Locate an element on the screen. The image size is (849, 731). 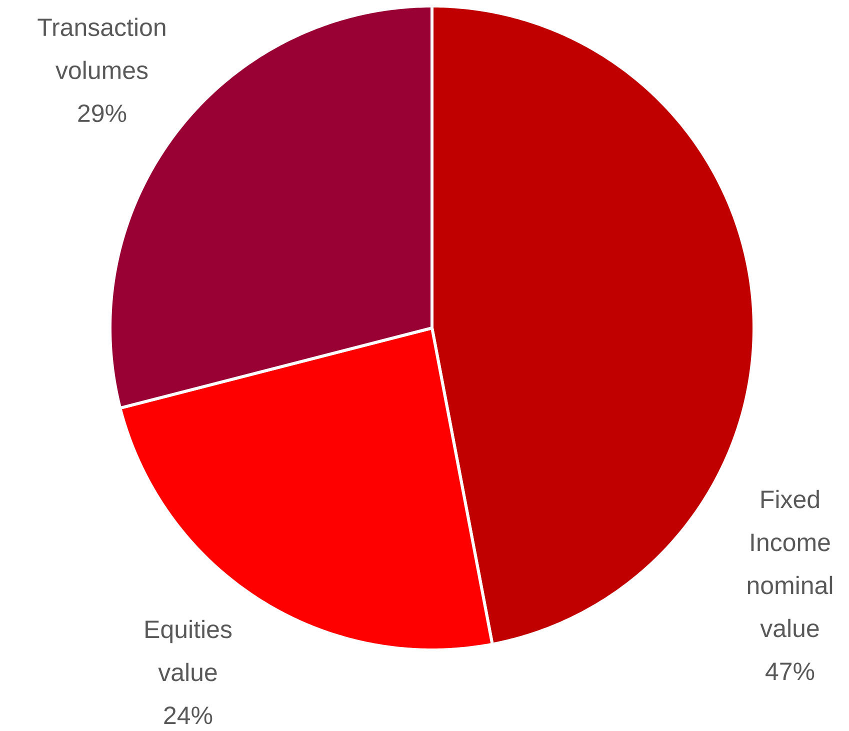
slice-label: Equities value is located at coordinates (189, 651).